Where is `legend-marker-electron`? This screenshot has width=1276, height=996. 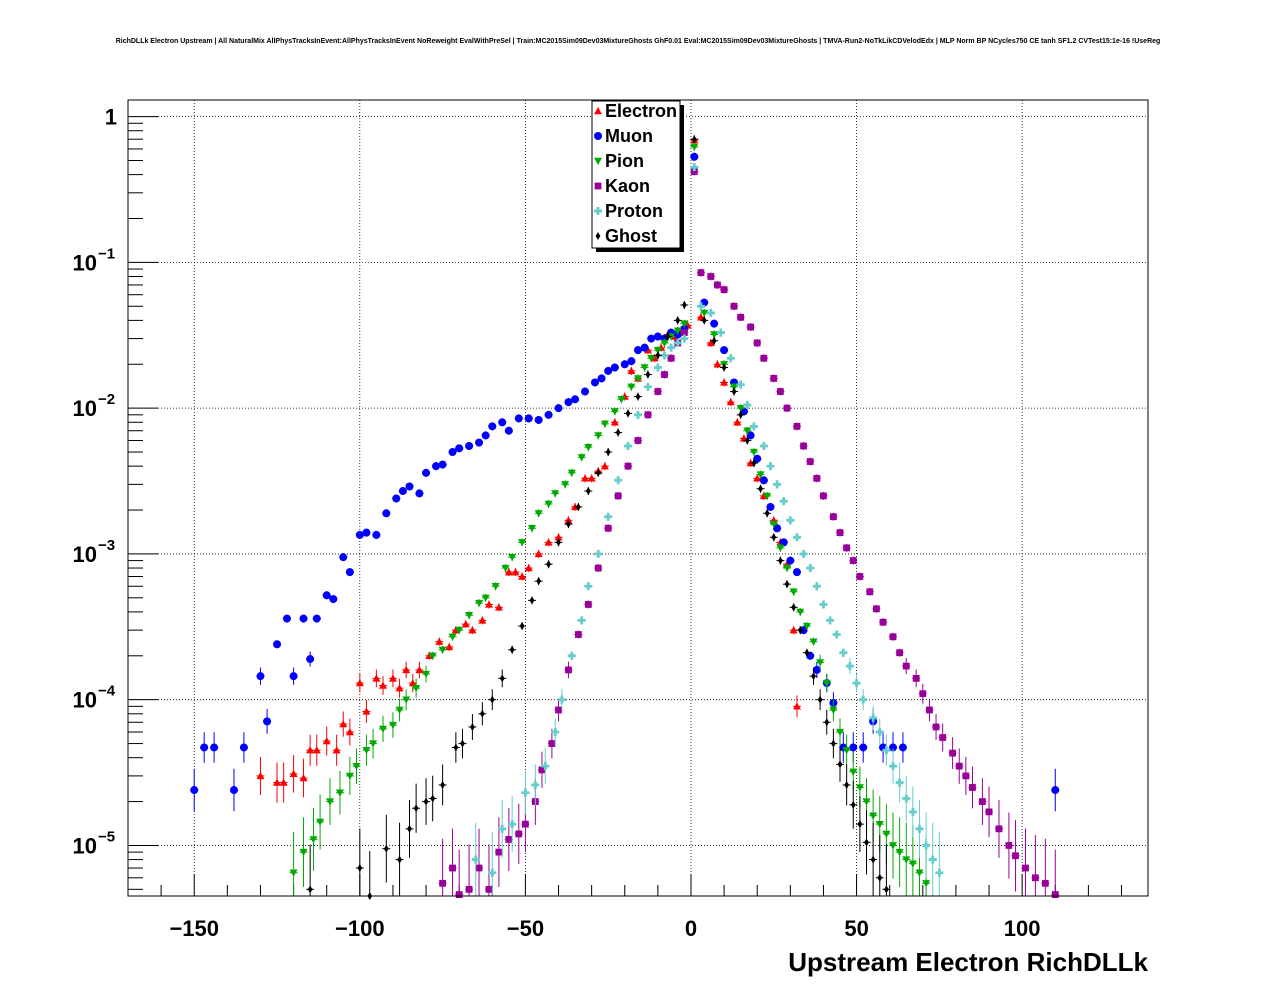 legend-marker-electron is located at coordinates (598, 111).